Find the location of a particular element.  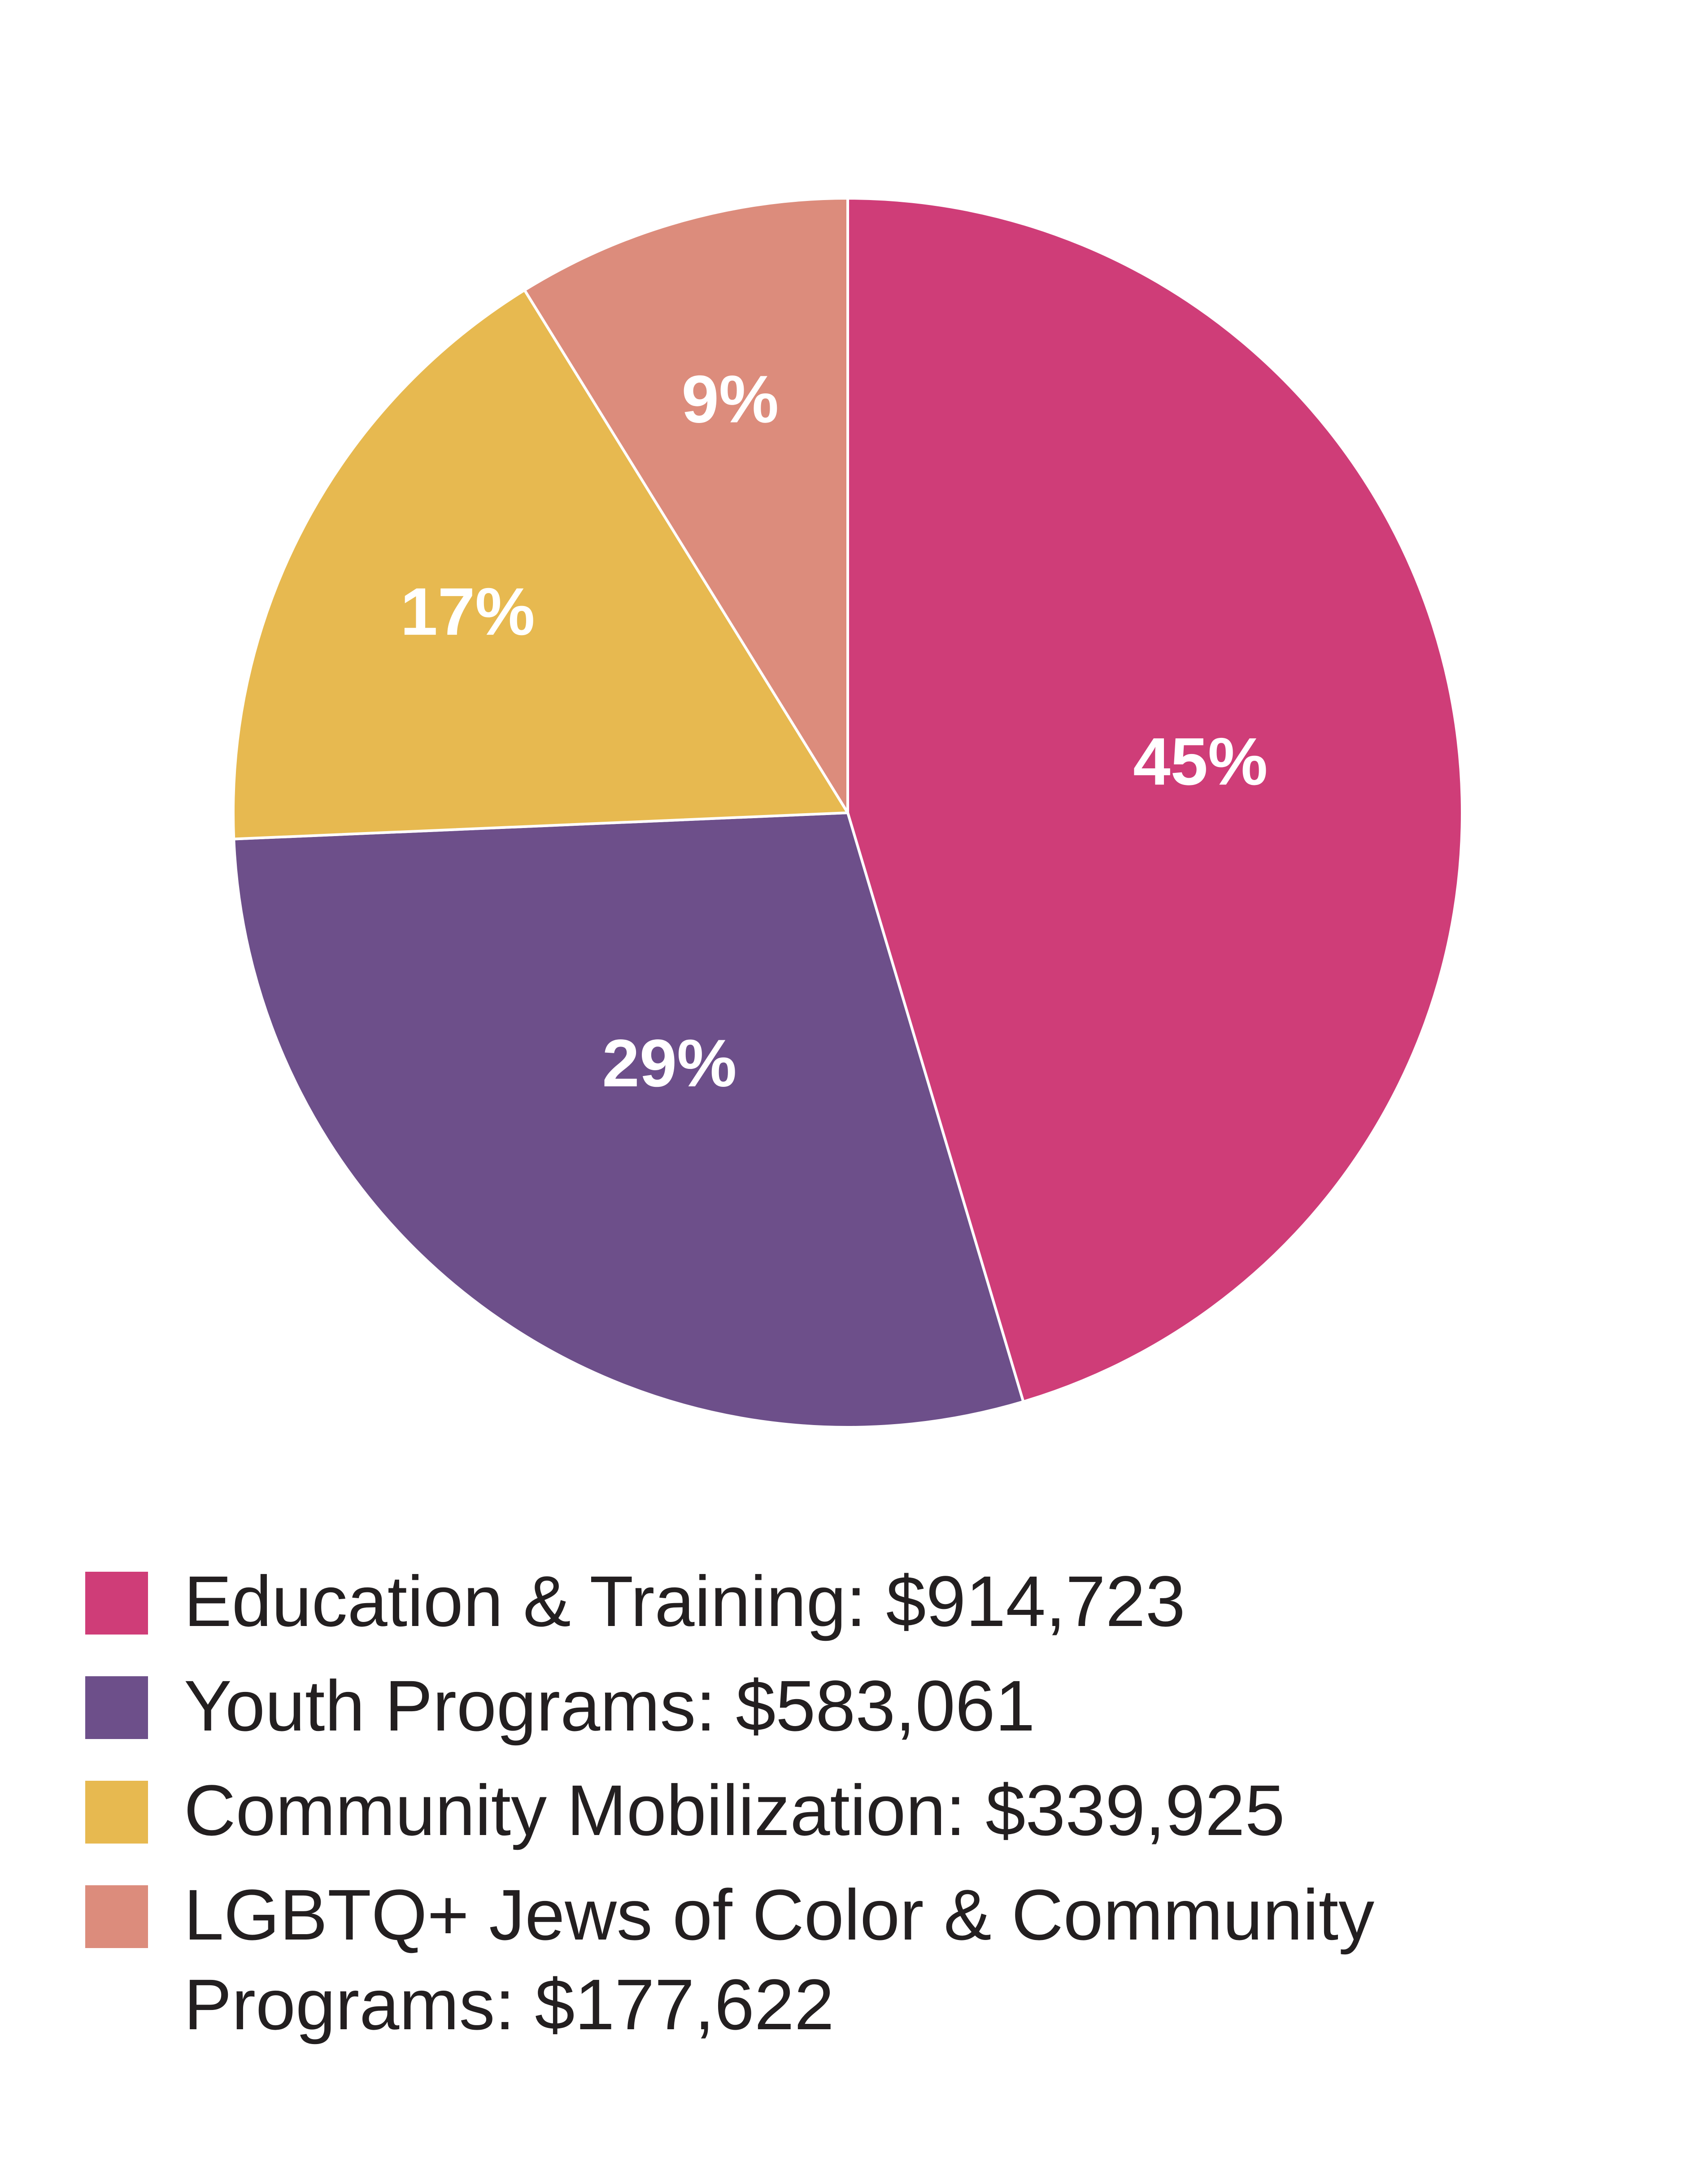

legend-label-community-mobilization: Community Mobilization: $339,925 is located at coordinates (734, 1810).